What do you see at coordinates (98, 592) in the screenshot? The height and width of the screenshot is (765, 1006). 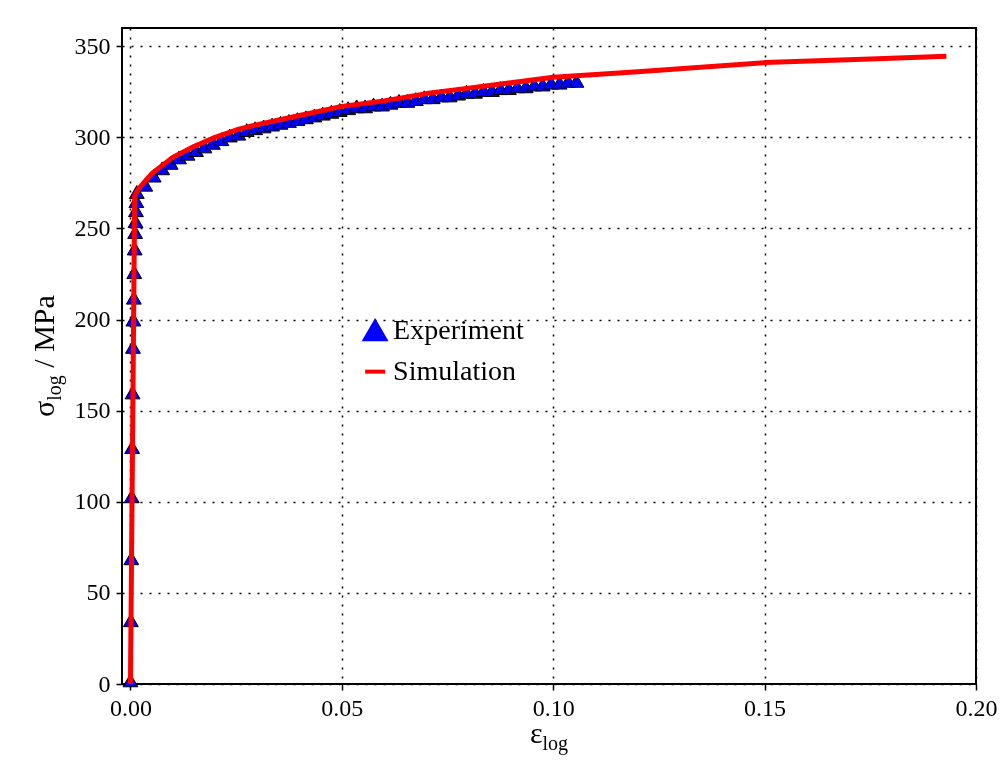 I see `y-tick-label: 50` at bounding box center [98, 592].